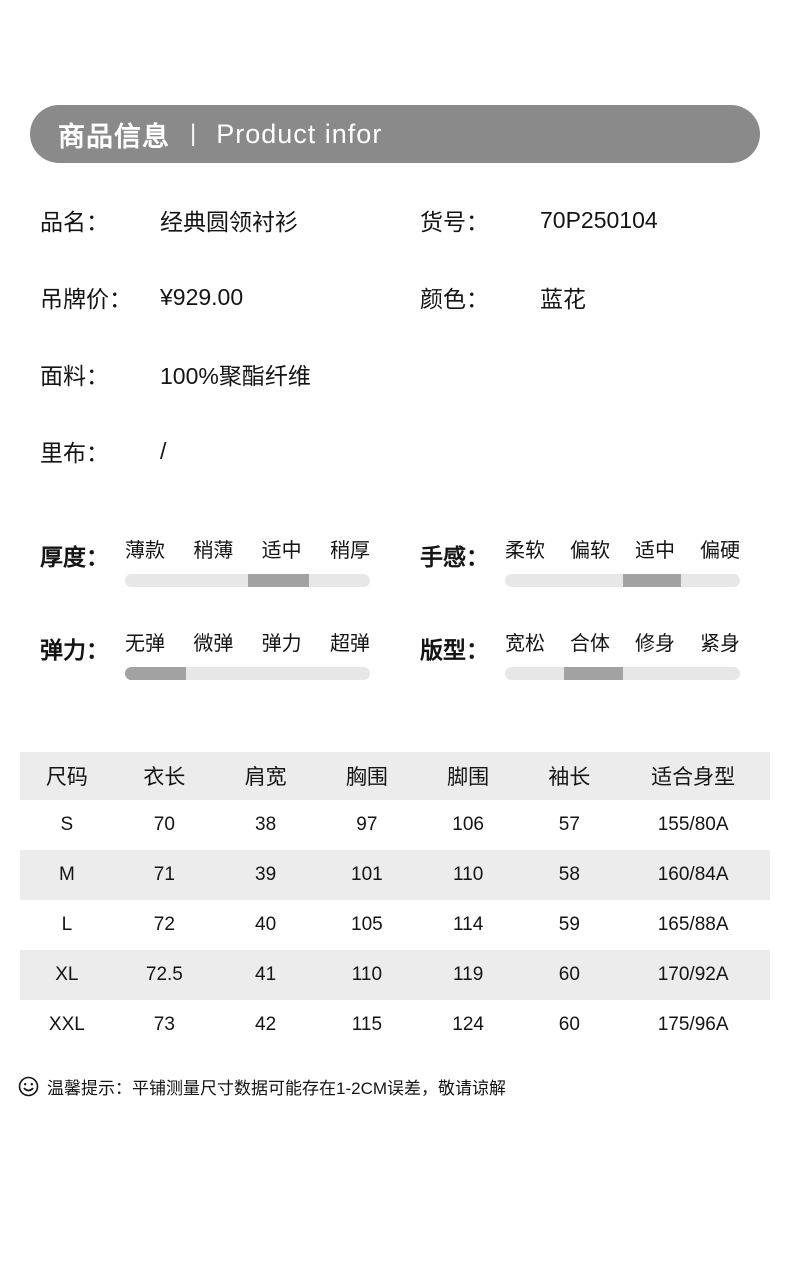 The height and width of the screenshot is (1281, 790). Describe the element at coordinates (454, 222) in the screenshot. I see `item-number-label: 货号：` at that location.